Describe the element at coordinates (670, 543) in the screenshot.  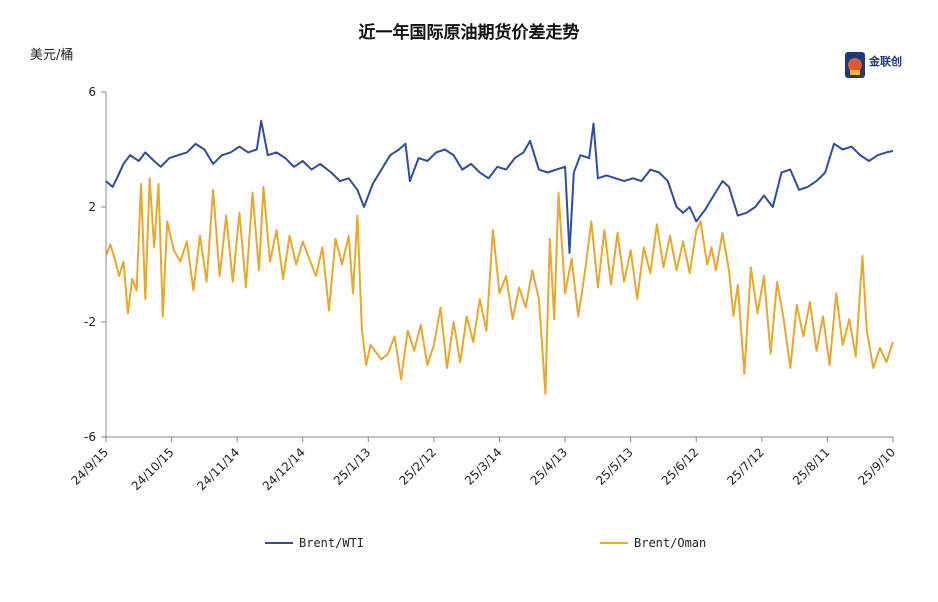
I see `legend-label: Brent/Oman` at that location.